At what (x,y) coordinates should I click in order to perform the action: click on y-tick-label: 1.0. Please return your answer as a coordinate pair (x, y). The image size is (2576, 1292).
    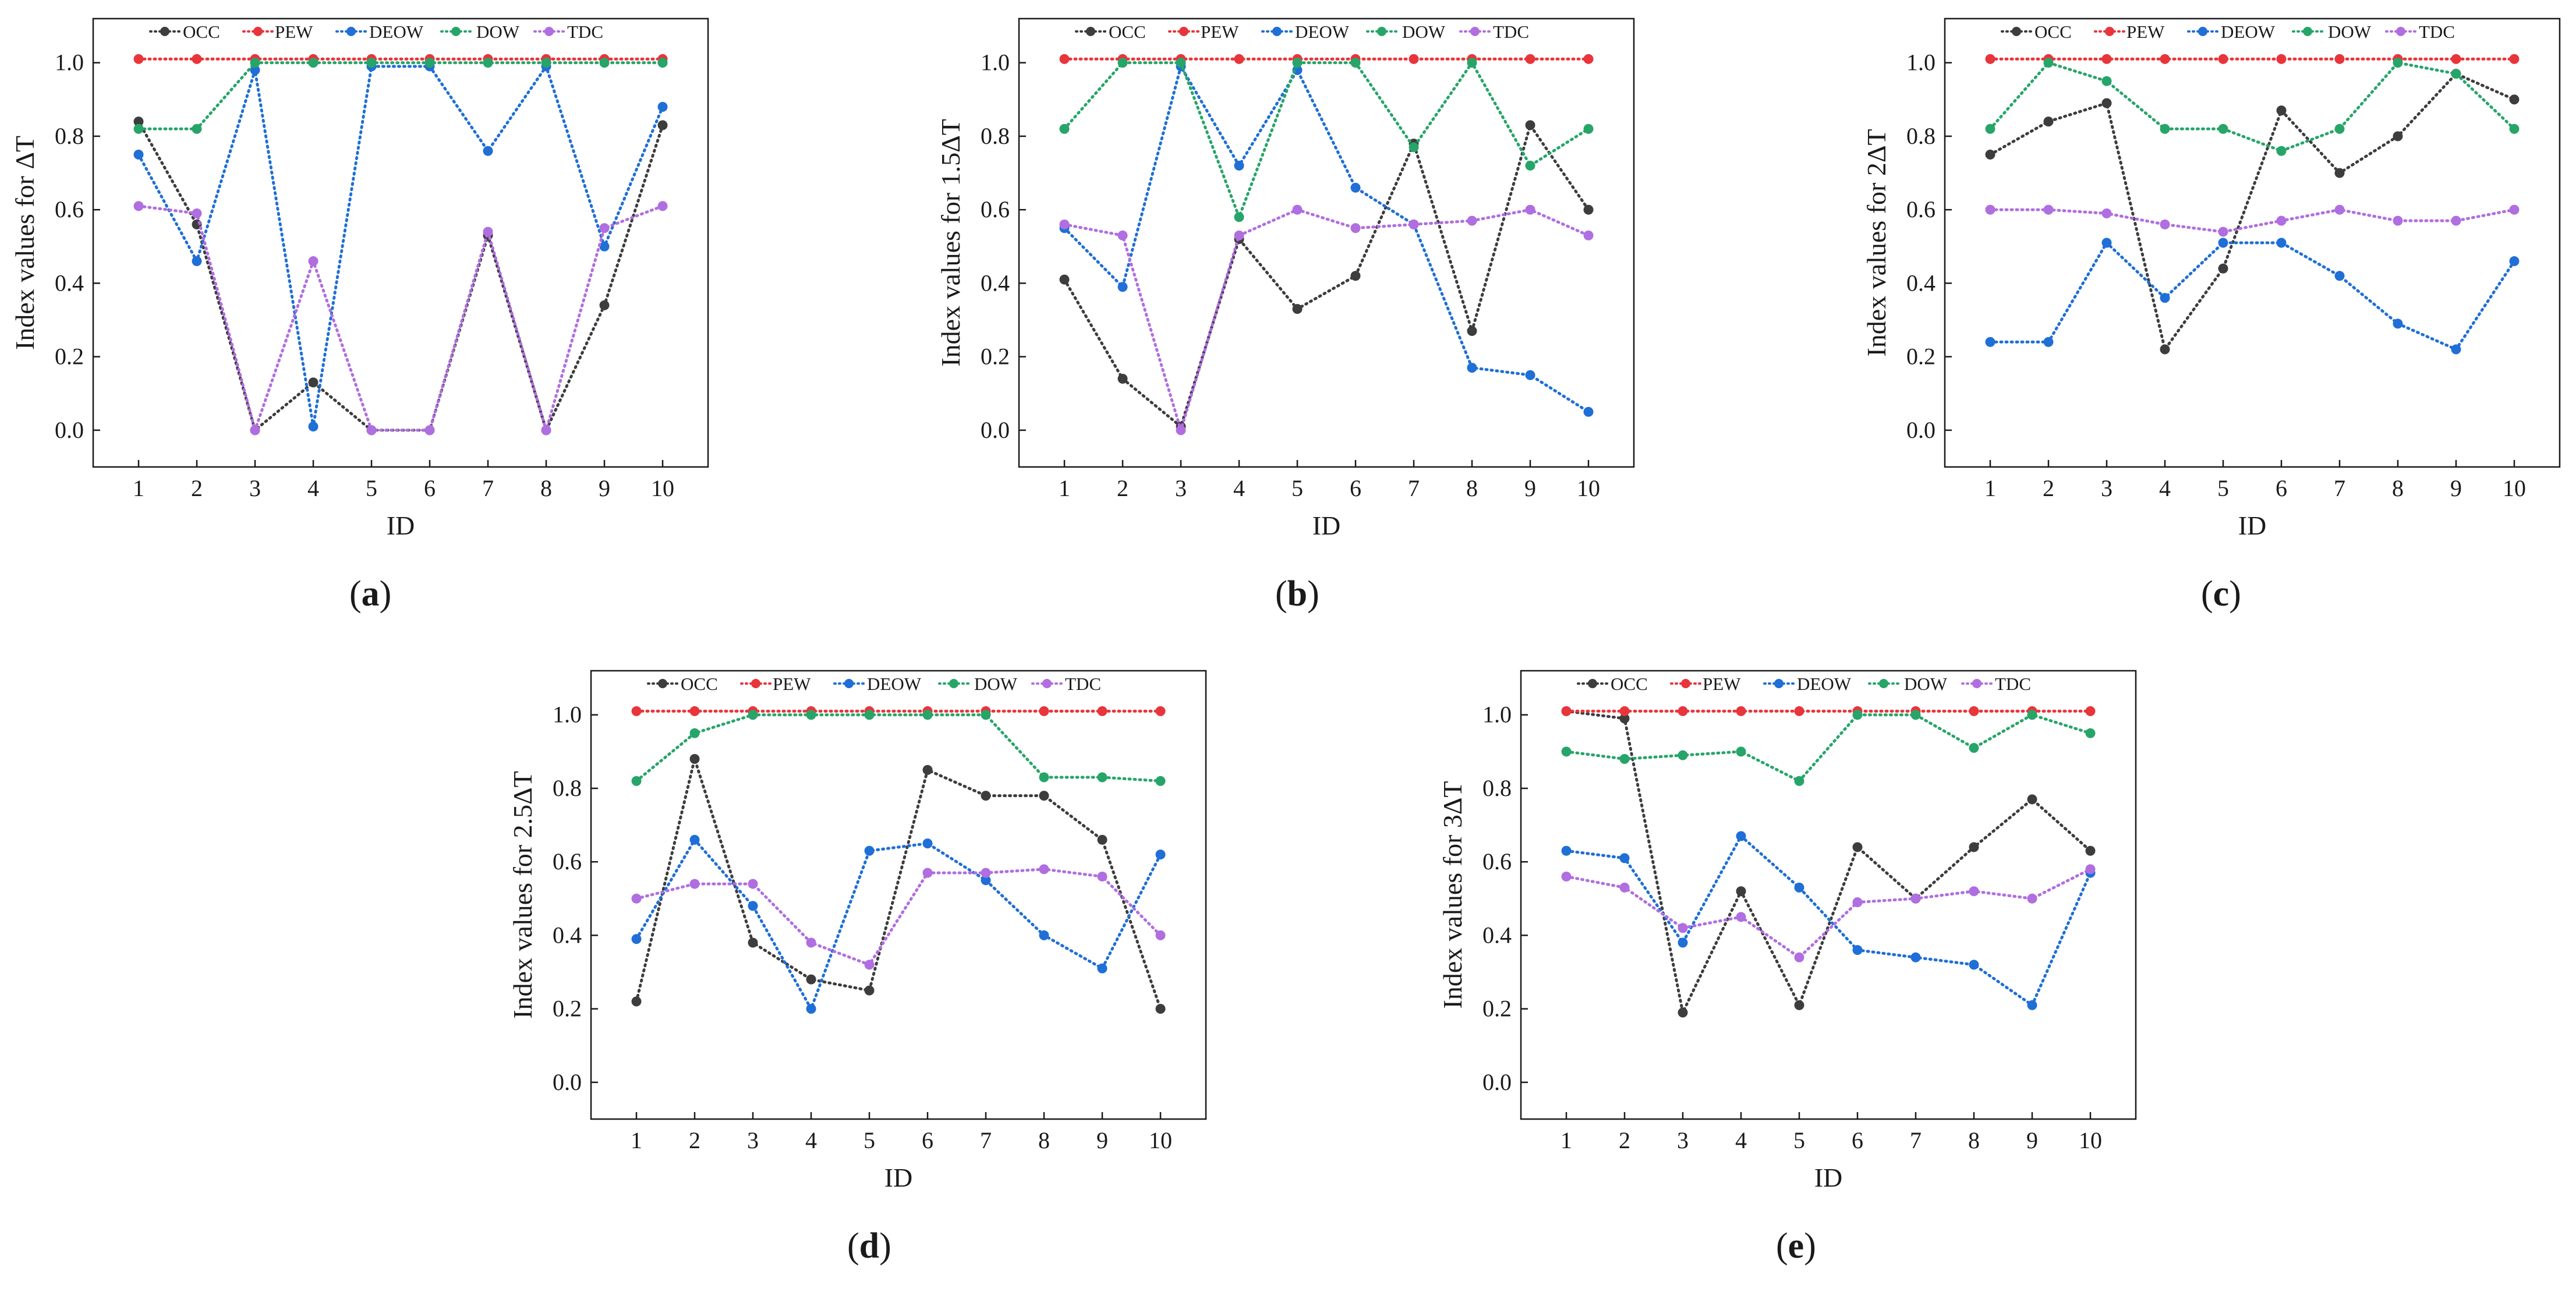
    Looking at the image, I should click on (69, 63).